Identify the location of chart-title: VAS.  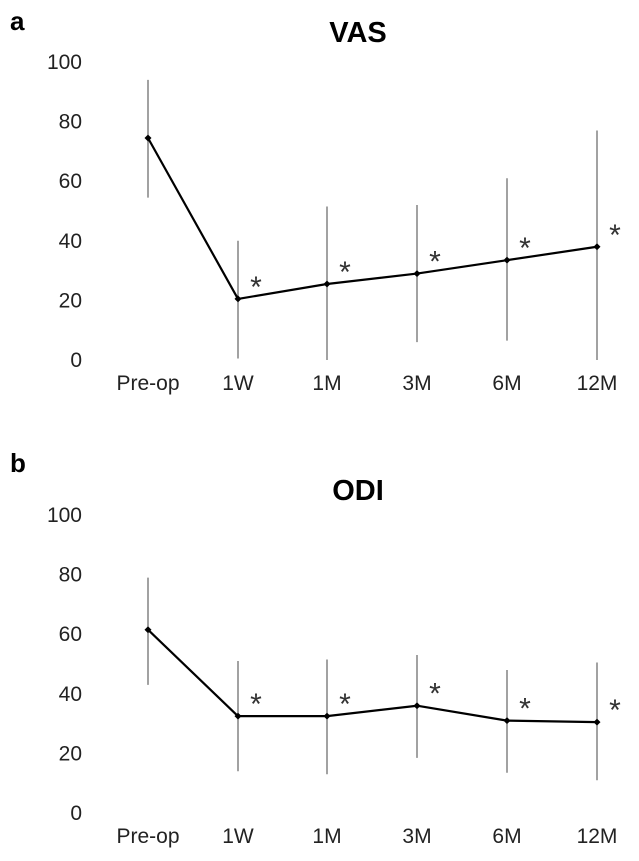
(357, 33).